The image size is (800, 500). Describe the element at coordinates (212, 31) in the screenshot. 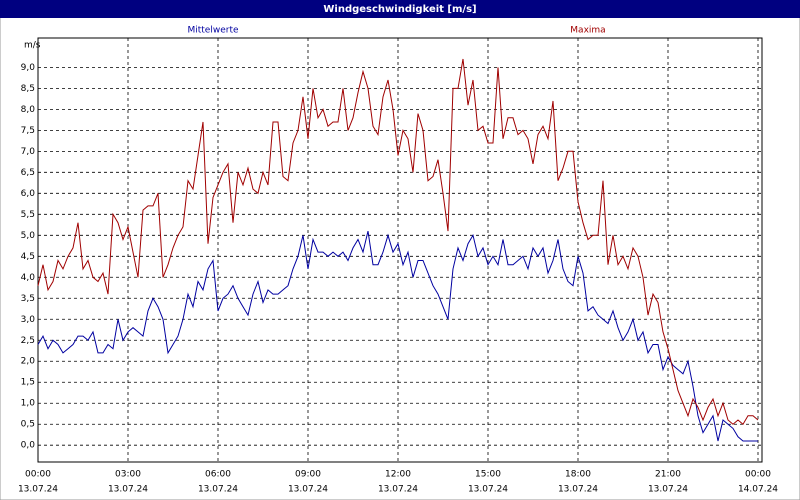

I see `legend-entry: Mittelwerte` at that location.